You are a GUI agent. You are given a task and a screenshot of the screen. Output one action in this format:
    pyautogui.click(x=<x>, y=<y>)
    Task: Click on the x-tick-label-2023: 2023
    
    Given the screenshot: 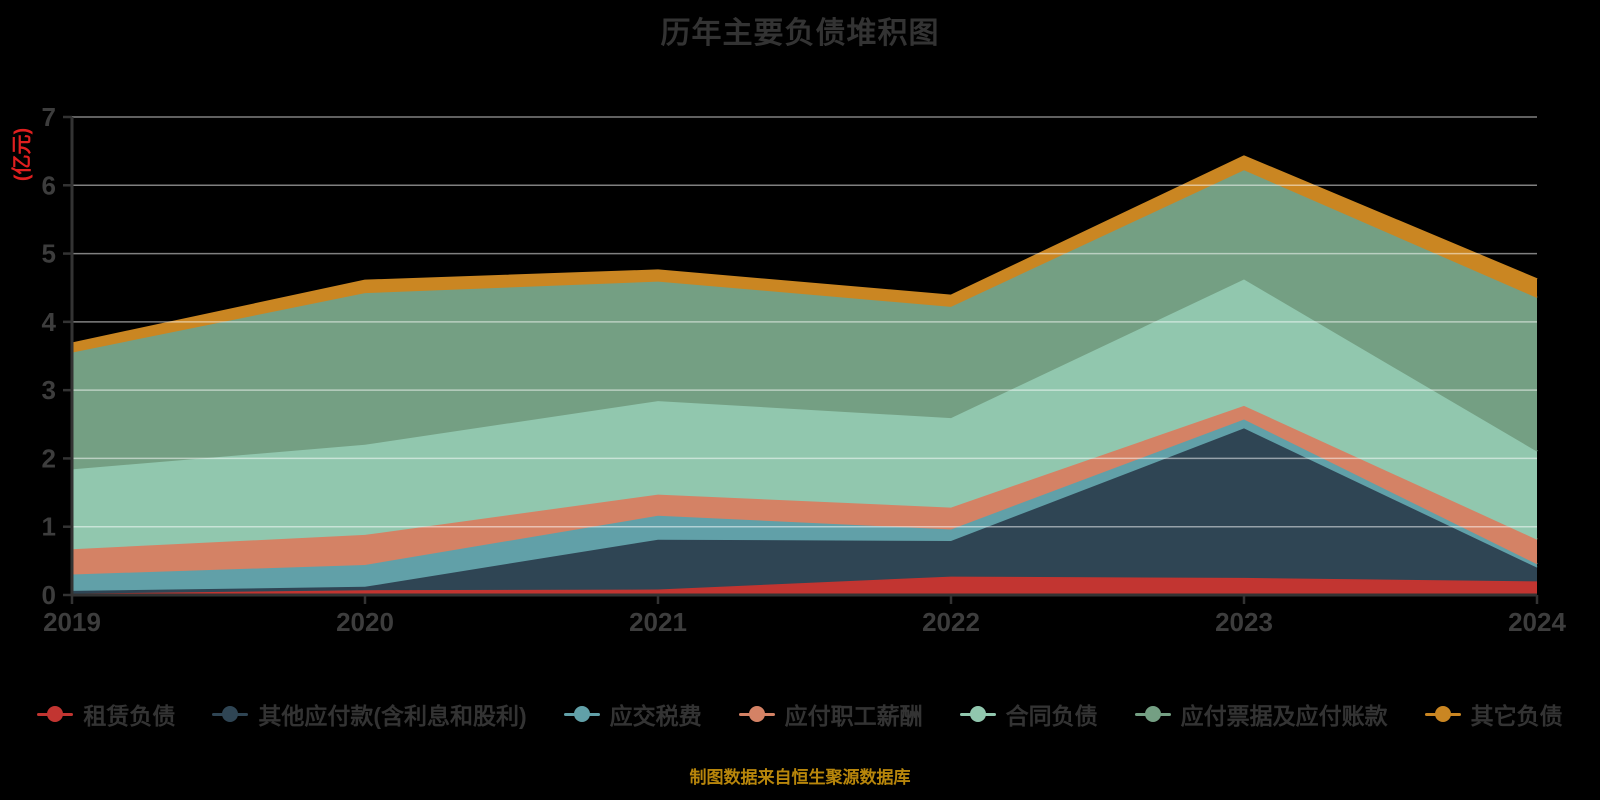 What is the action you would take?
    pyautogui.click(x=1244, y=622)
    